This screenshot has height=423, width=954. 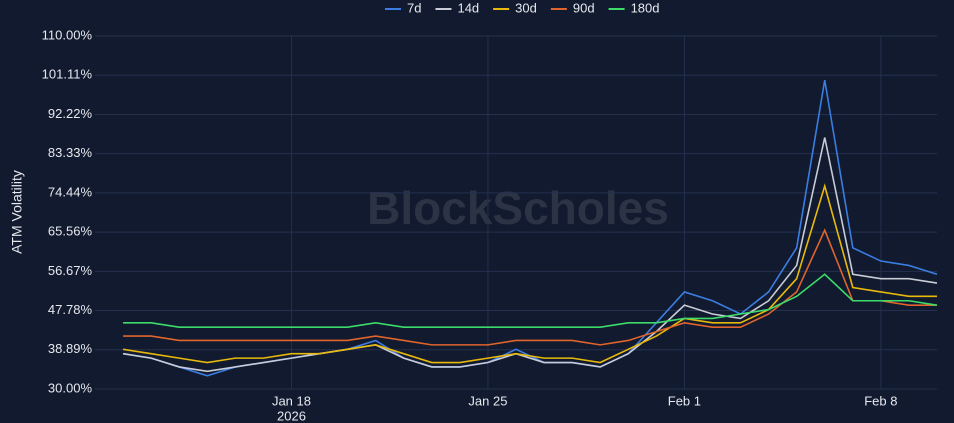 I want to click on y-axis-title: ATM Volatility, so click(x=17, y=212).